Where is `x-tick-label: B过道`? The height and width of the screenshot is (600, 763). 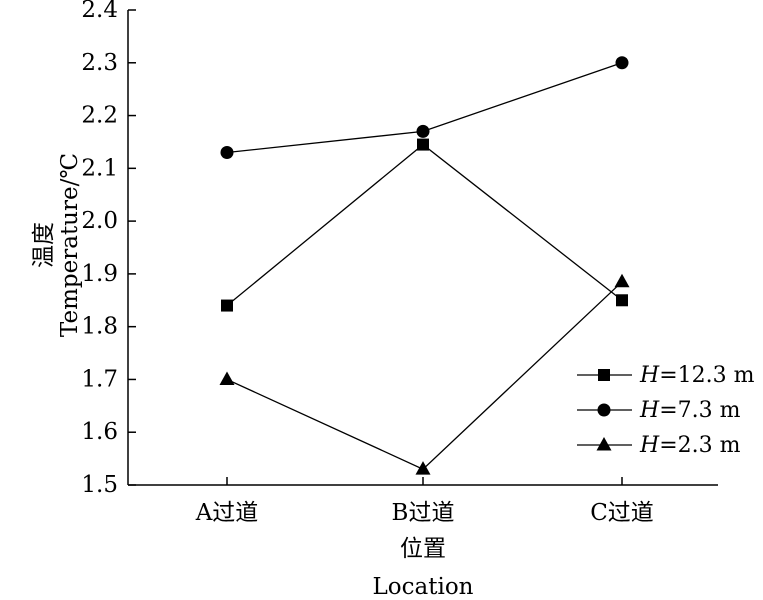 x-tick-label: B过道 is located at coordinates (423, 513).